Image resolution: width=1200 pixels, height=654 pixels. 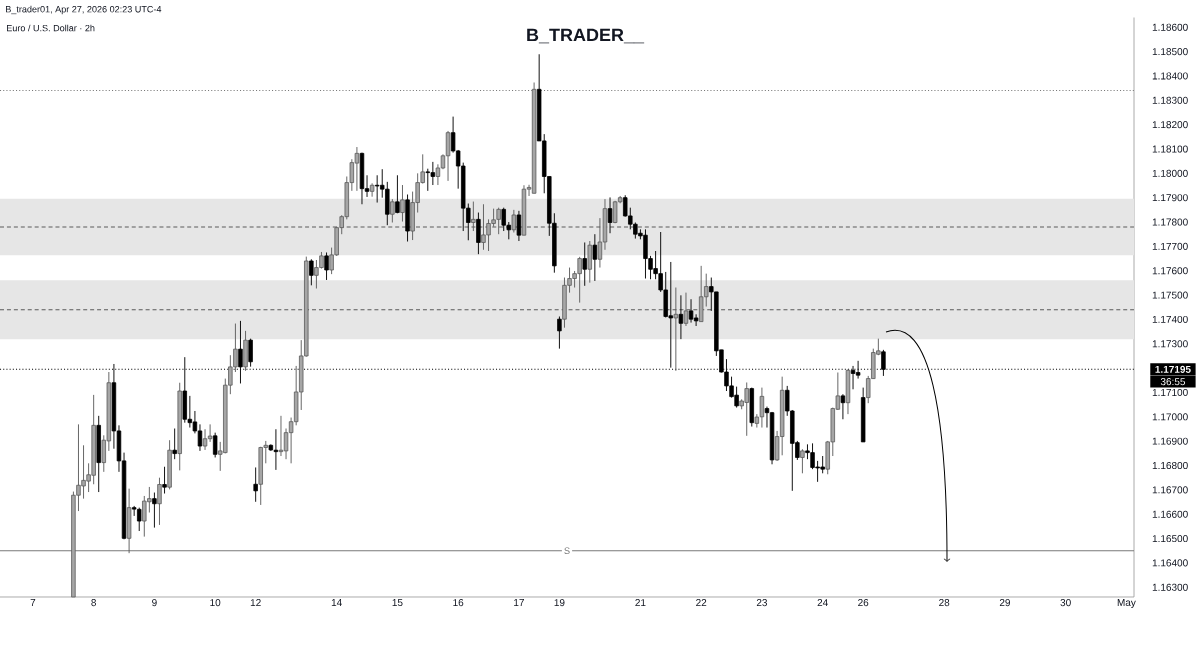 What do you see at coordinates (1170, 100) in the screenshot?
I see `y-tick-label: 1.18300` at bounding box center [1170, 100].